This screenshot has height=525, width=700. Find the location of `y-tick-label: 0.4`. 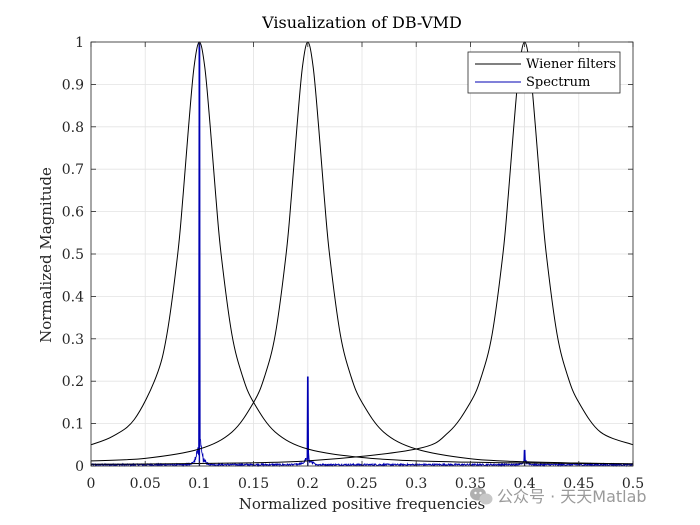

y-tick-label: 0.4 is located at coordinates (73, 297).